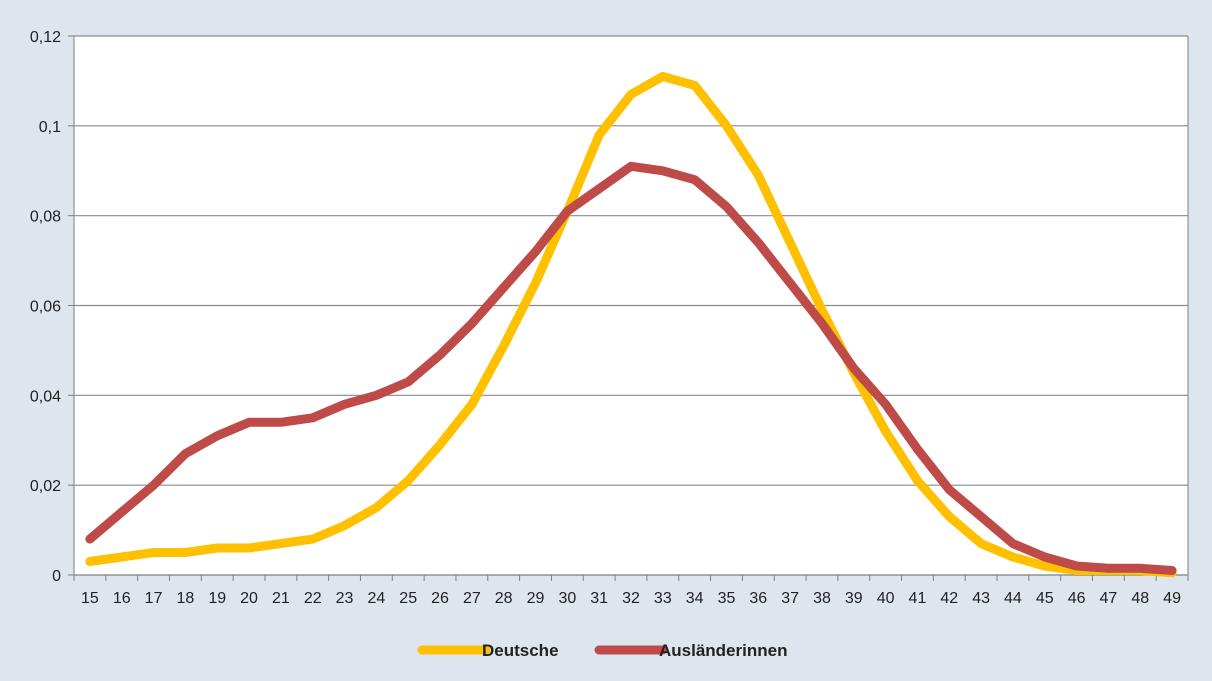  Describe the element at coordinates (154, 598) in the screenshot. I see `x-tick-label: 17` at that location.